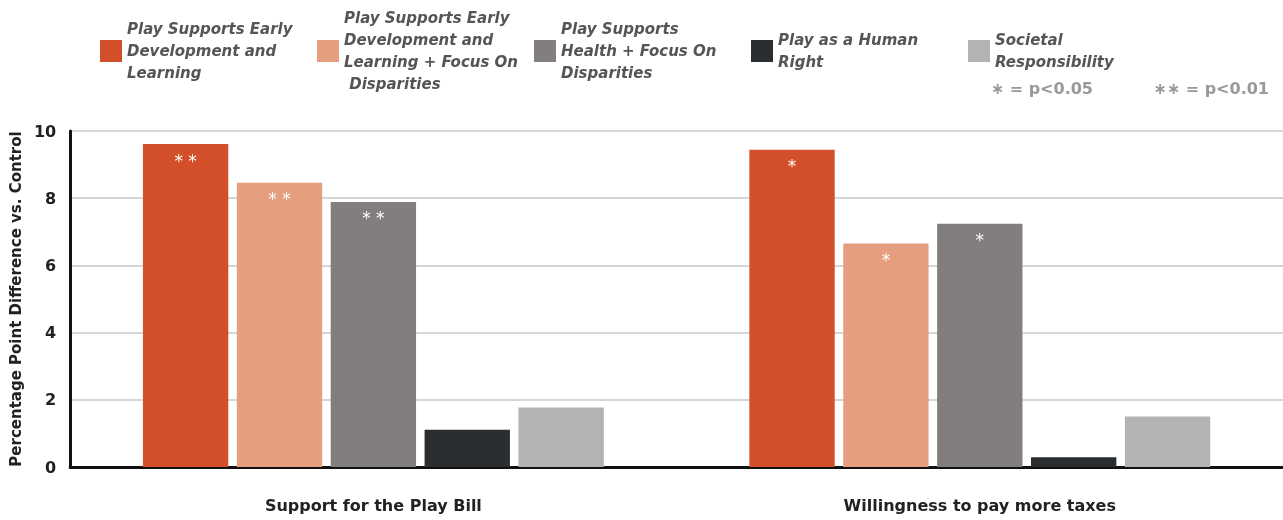 The width and height of the screenshot is (1283, 520). Describe the element at coordinates (1055, 51) in the screenshot. I see `legend-label: Societal Responsibility` at that location.